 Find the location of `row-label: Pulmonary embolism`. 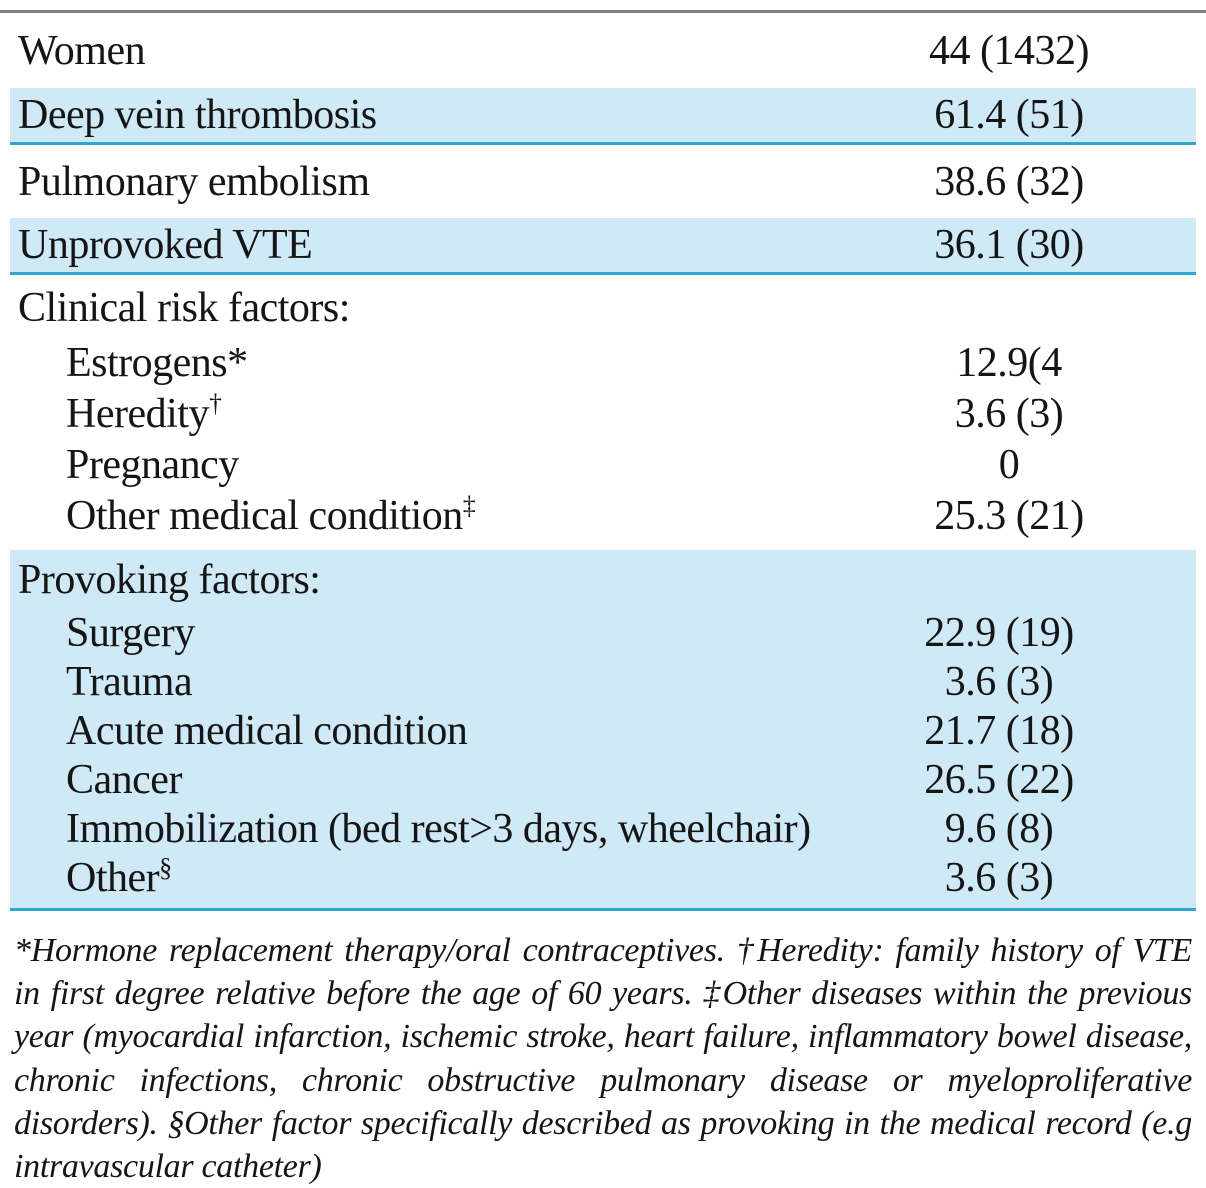

row-label: Pulmonary embolism is located at coordinates (194, 181).